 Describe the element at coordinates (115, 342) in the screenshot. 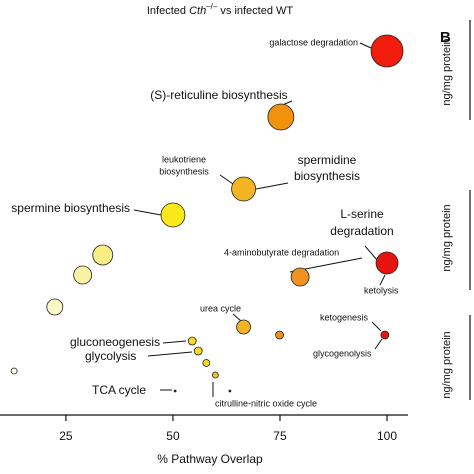

I see `annotation: gluconeogenesis` at that location.